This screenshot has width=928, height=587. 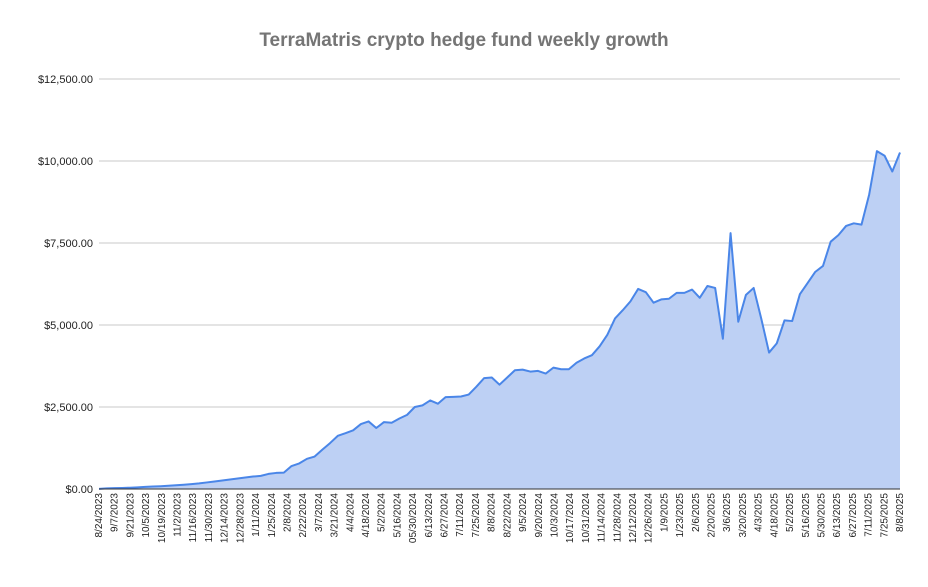 What do you see at coordinates (272, 515) in the screenshot?
I see `x-tick-label: 1/25/2024` at bounding box center [272, 515].